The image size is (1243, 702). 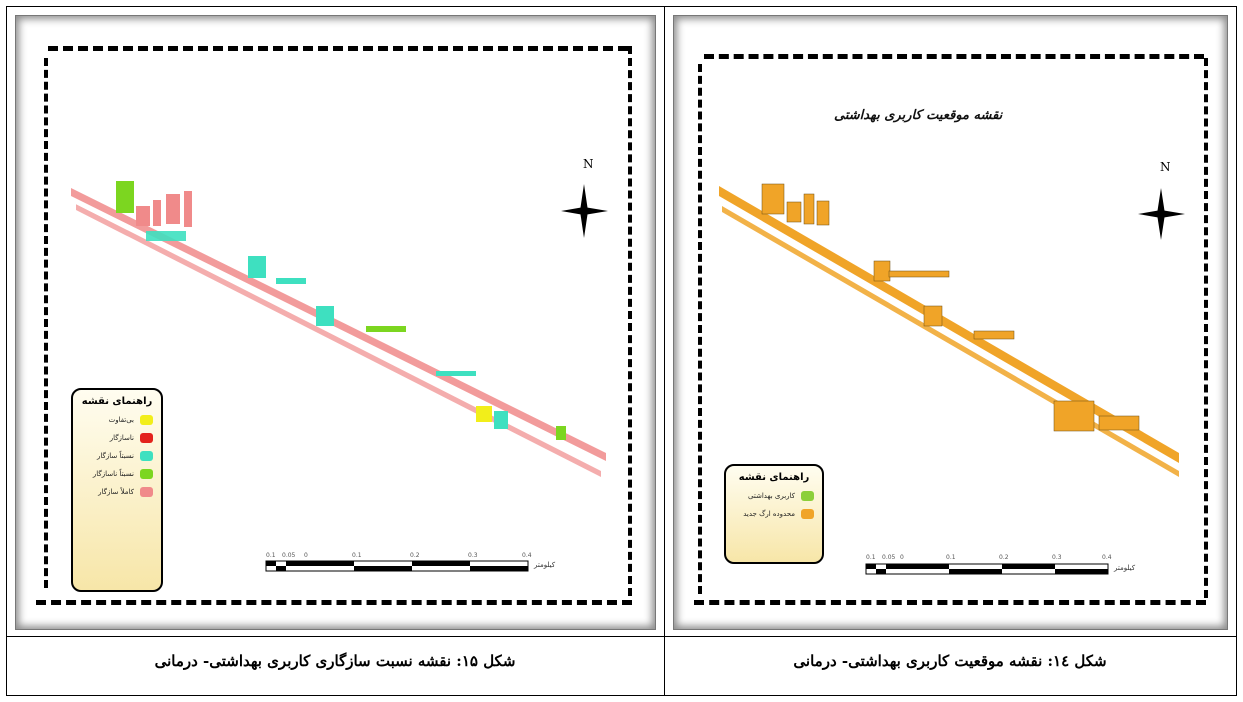 I want to click on legend-item: نسبتاً سازگار, so click(x=117, y=456).